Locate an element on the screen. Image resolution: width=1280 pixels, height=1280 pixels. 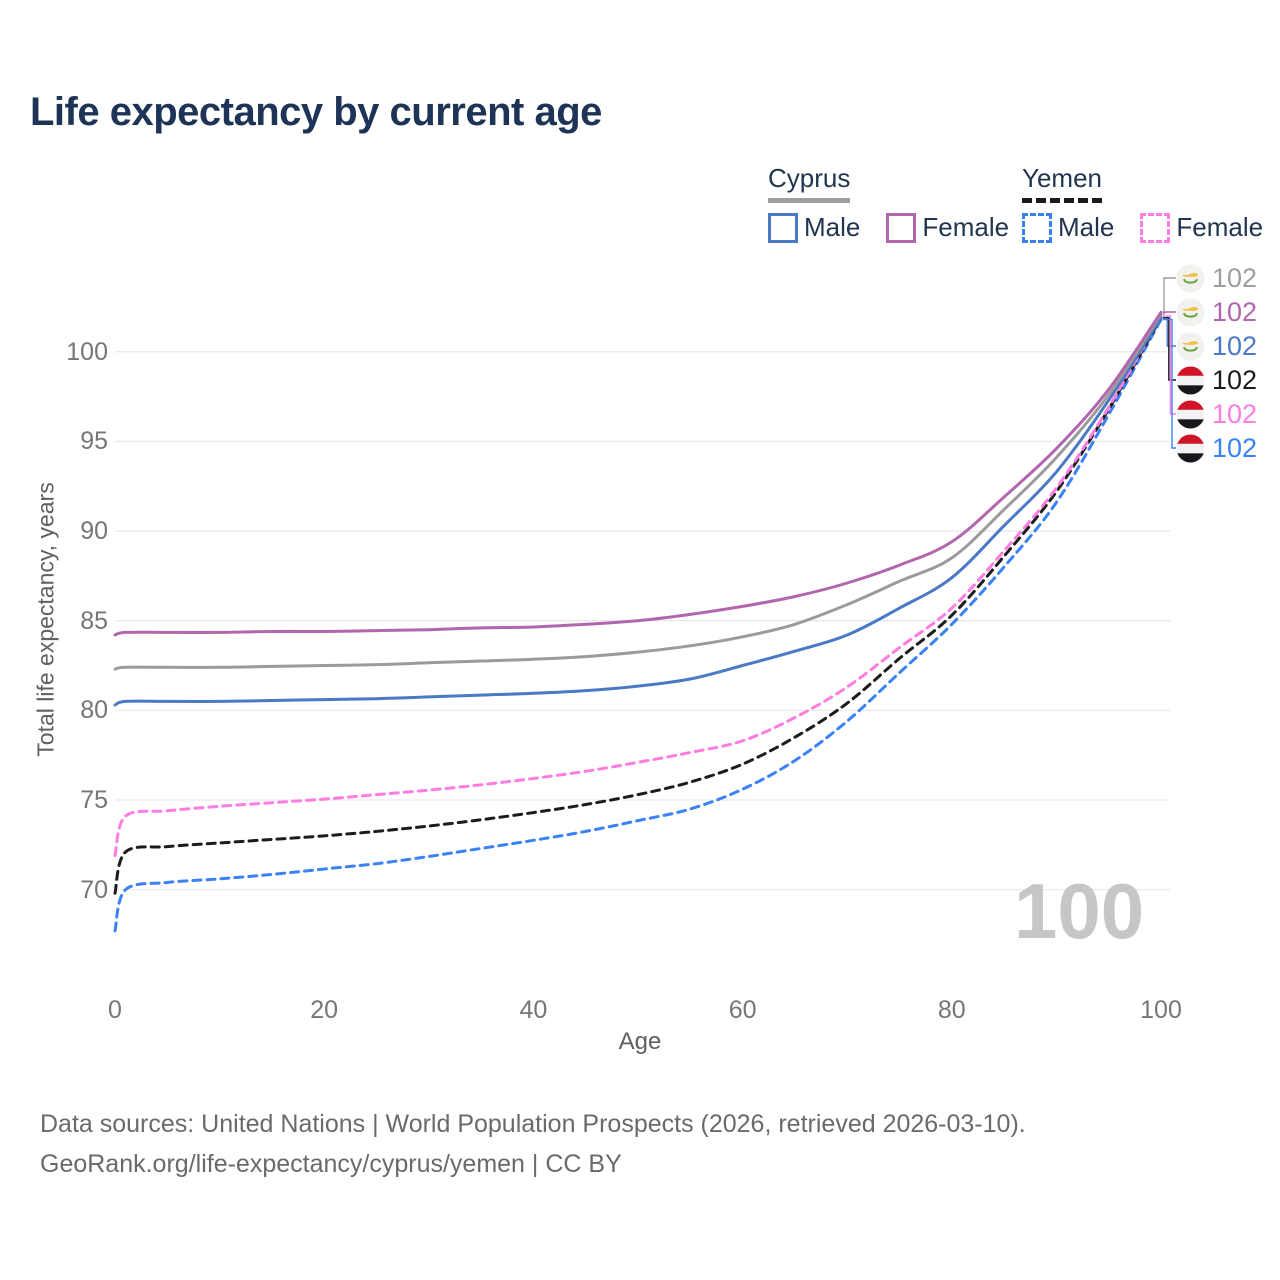
end-label-cyprus-male: 102 is located at coordinates (1216, 346).